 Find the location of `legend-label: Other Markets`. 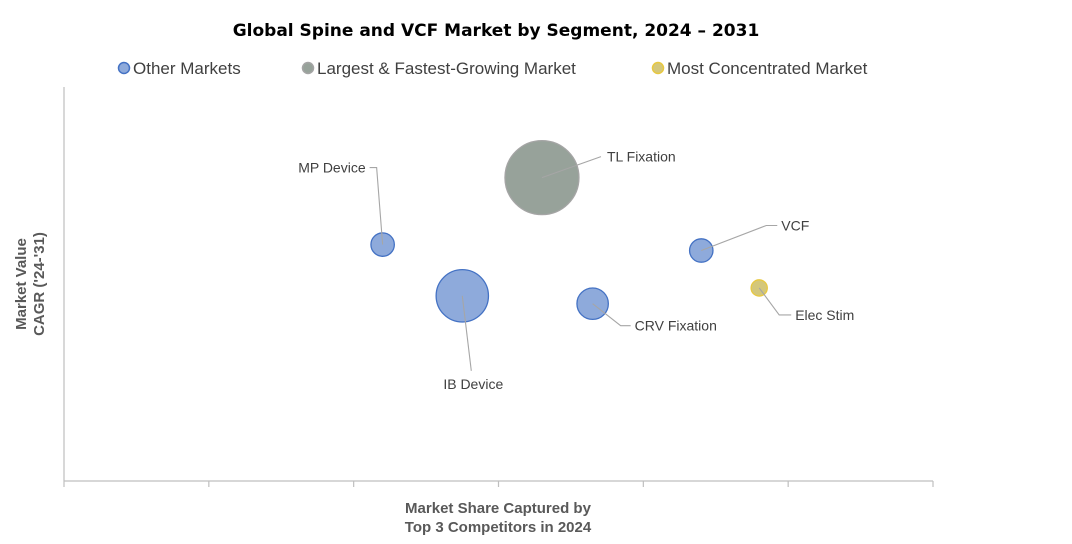

legend-label: Other Markets is located at coordinates (187, 68).